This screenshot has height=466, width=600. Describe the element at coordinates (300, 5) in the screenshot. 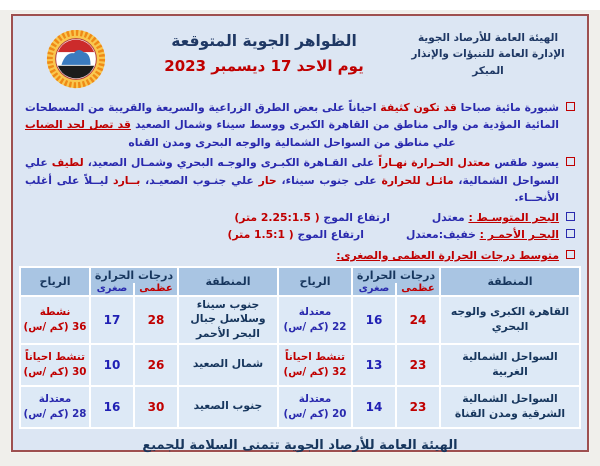

I see `page-top-margin` at that location.